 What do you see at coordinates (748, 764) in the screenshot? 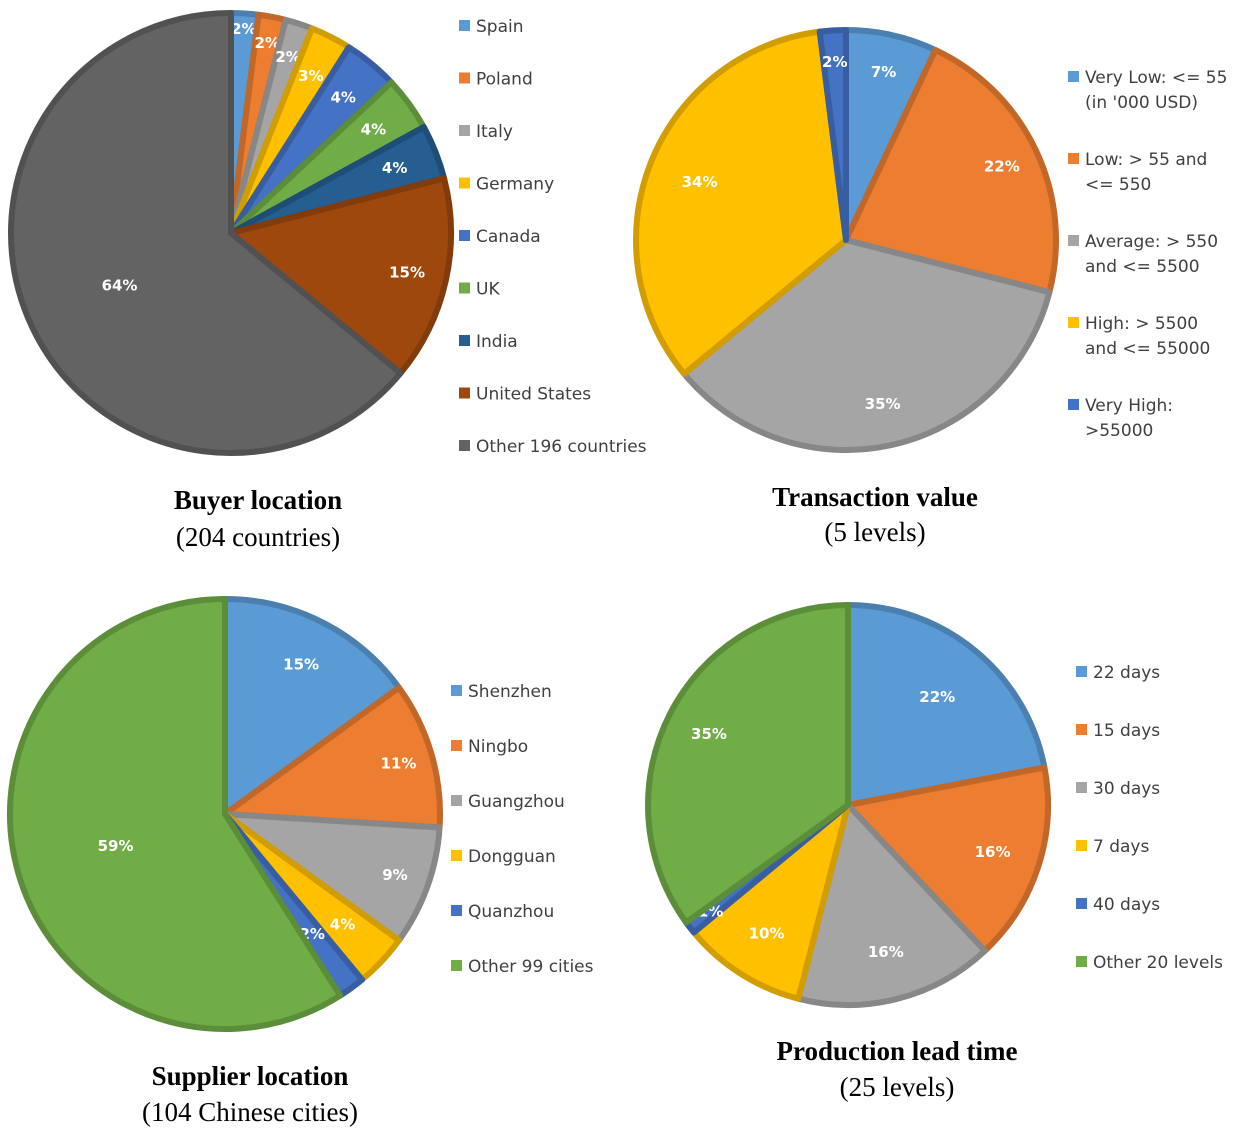
I see `pie-slice-other-20-levels` at bounding box center [748, 764].